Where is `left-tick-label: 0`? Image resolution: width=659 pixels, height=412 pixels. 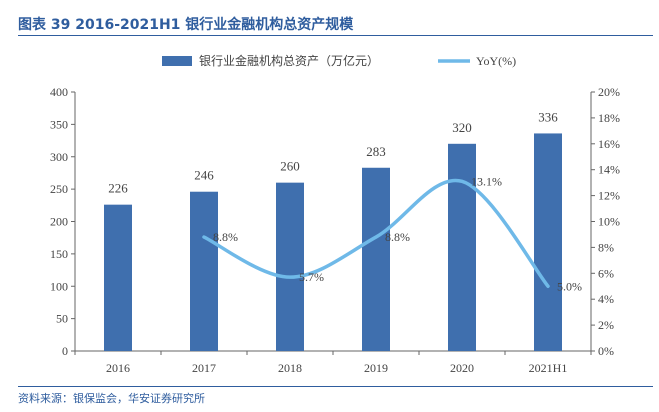
left-tick-label: 0 is located at coordinates (65, 351).